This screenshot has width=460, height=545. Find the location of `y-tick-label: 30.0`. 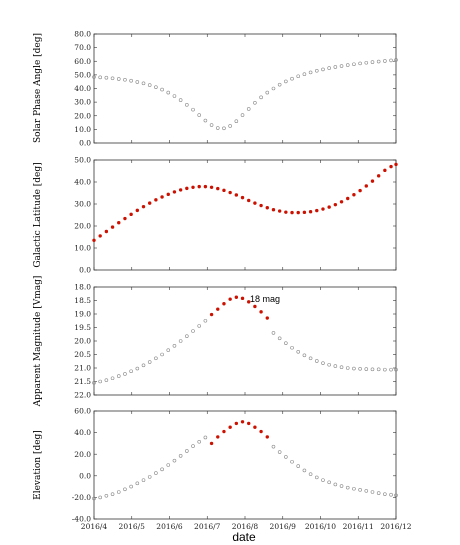

y-tick-label: 30.0 is located at coordinates (82, 204).